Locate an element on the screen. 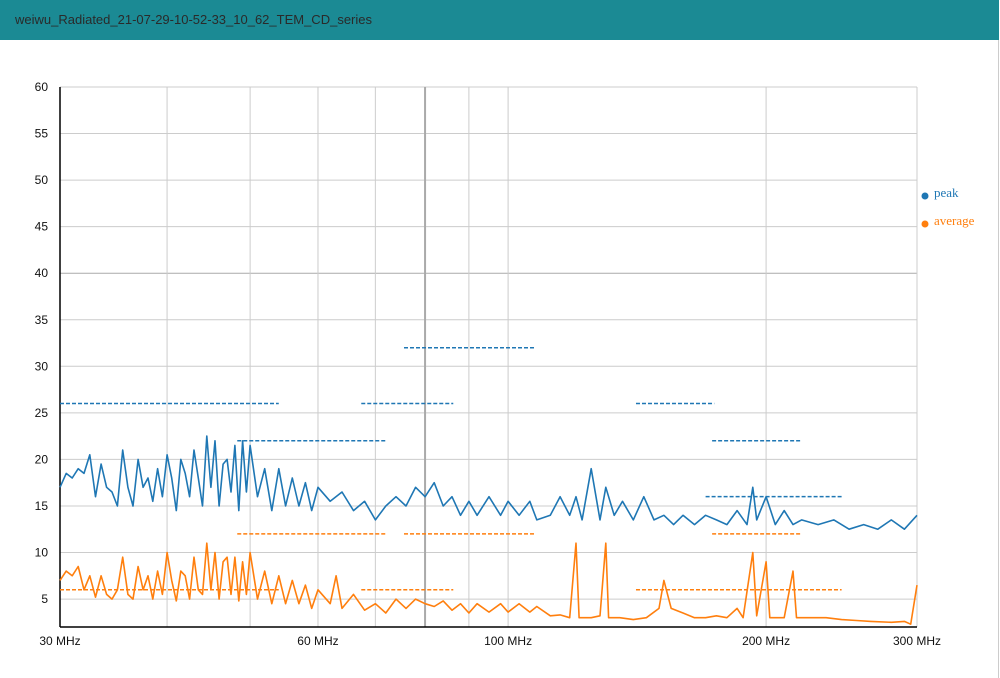  y-tick-label: 25 is located at coordinates (42, 413).